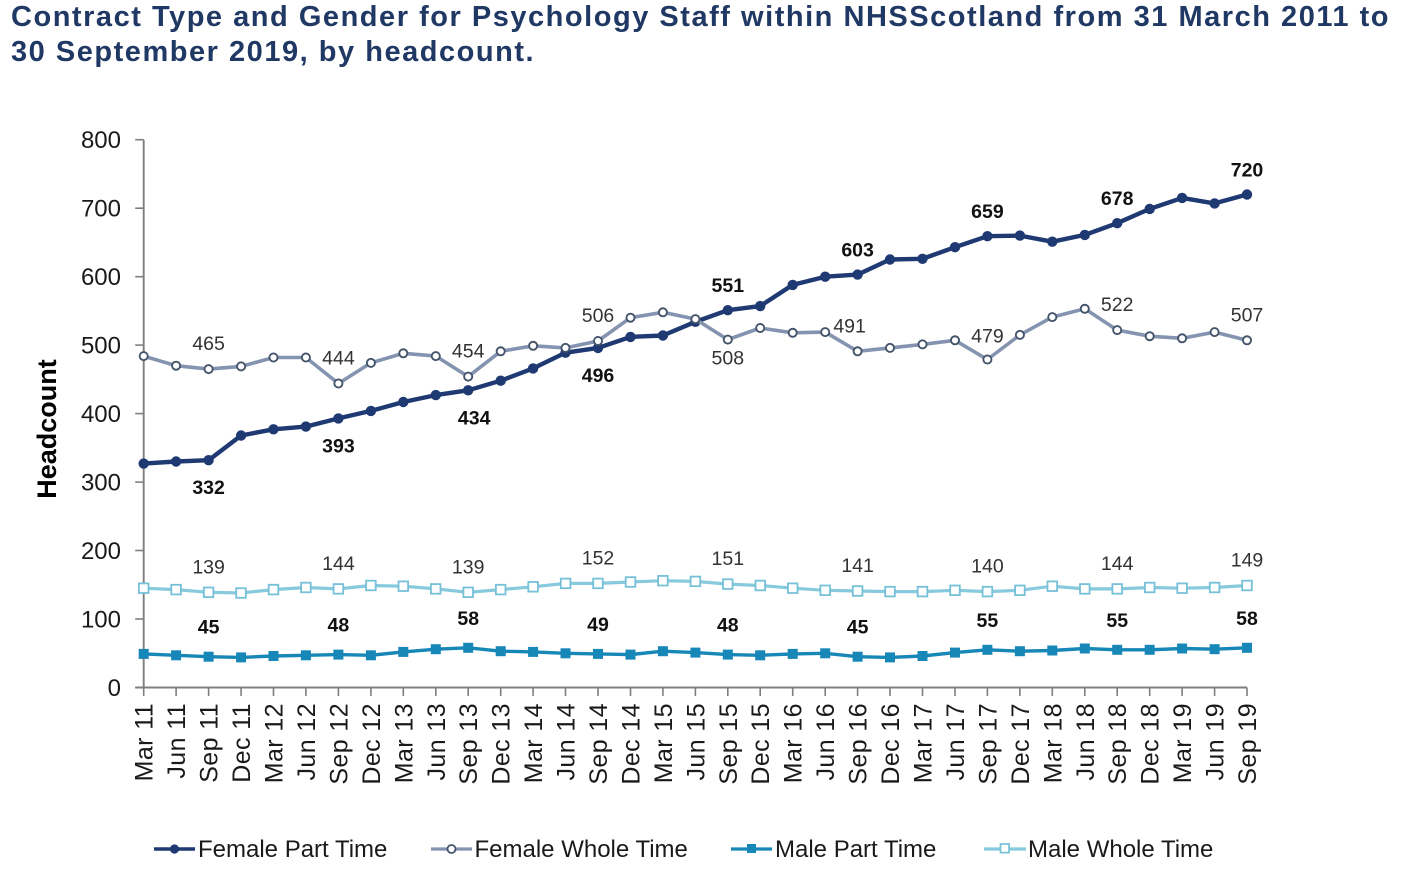 The image size is (1405, 873). Describe the element at coordinates (292, 849) in the screenshot. I see `svg-text: Female Part Time` at that location.